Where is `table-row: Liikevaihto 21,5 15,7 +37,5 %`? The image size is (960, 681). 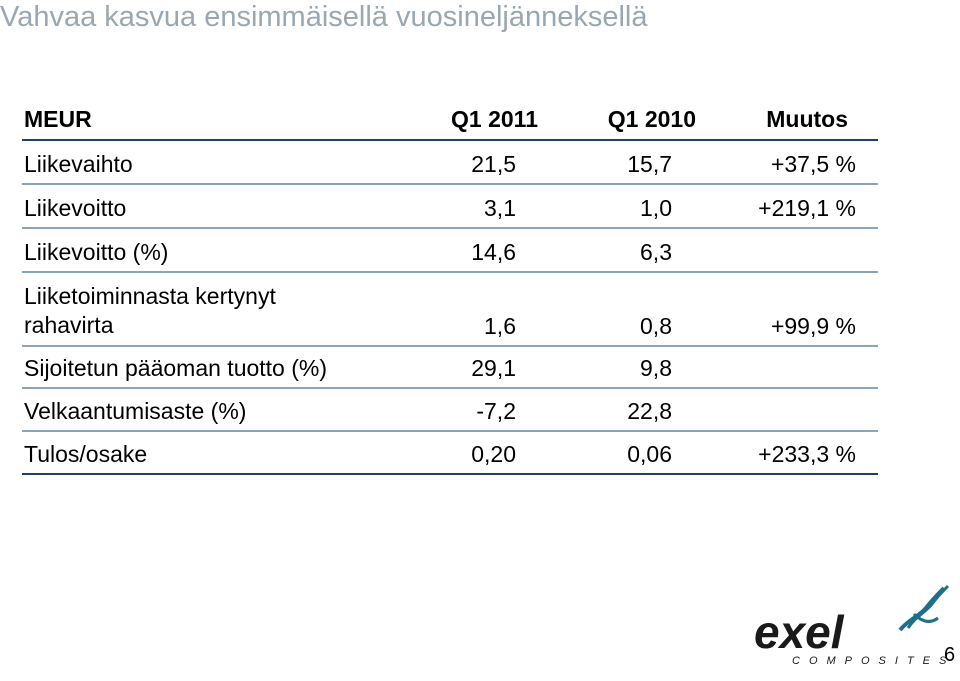 table-row: Liikevaihto 21,5 15,7 +37,5 % is located at coordinates (450, 163).